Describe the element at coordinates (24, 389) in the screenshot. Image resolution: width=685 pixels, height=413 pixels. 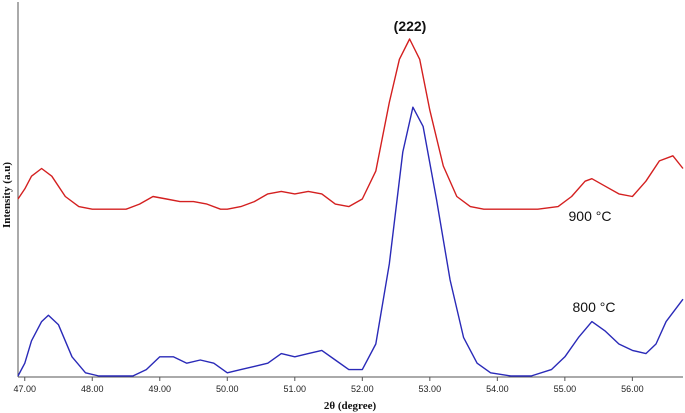
I see `x-tick-label: 47.00` at that location.